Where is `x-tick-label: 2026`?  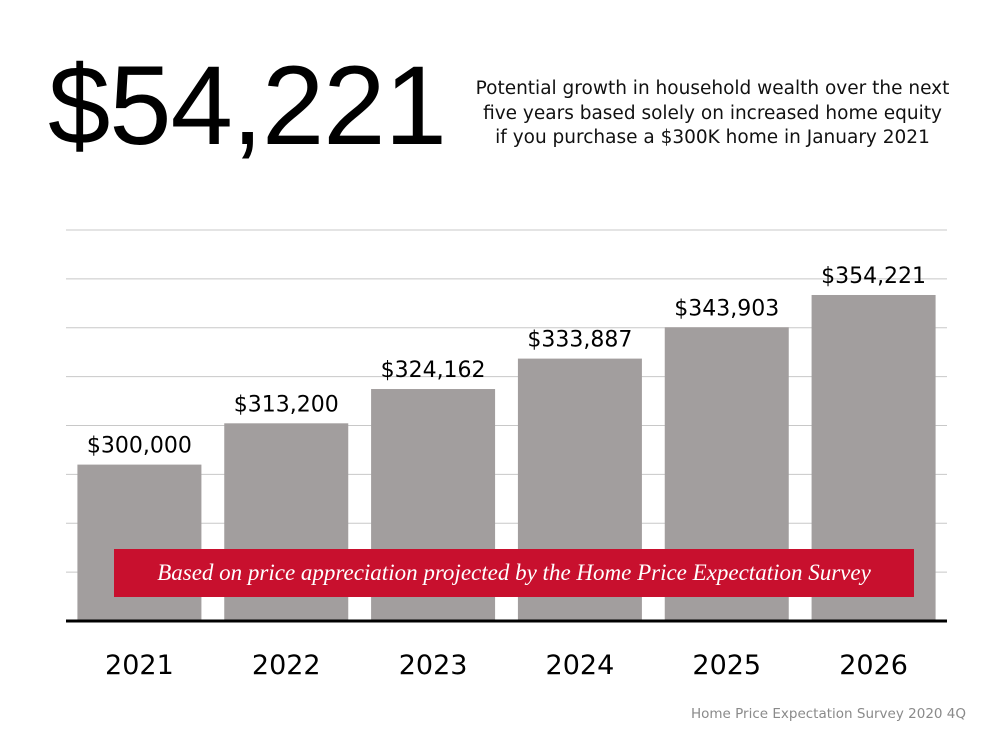
x-tick-label: 2026 is located at coordinates (873, 665).